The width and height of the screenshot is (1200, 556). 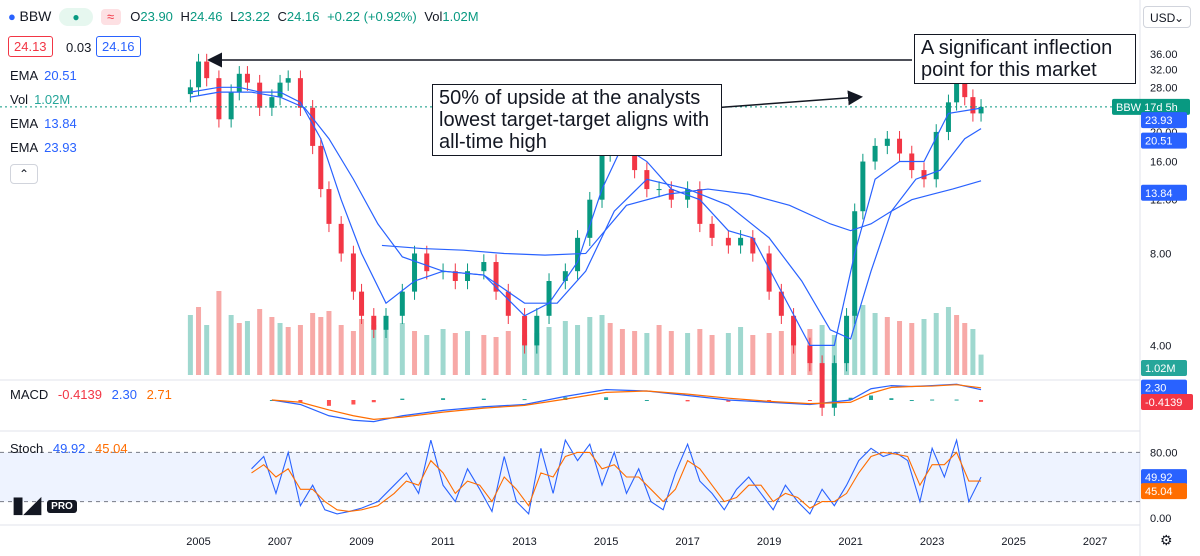 I want to click on stoch-tick-label: 0.00, so click(x=1160, y=519).